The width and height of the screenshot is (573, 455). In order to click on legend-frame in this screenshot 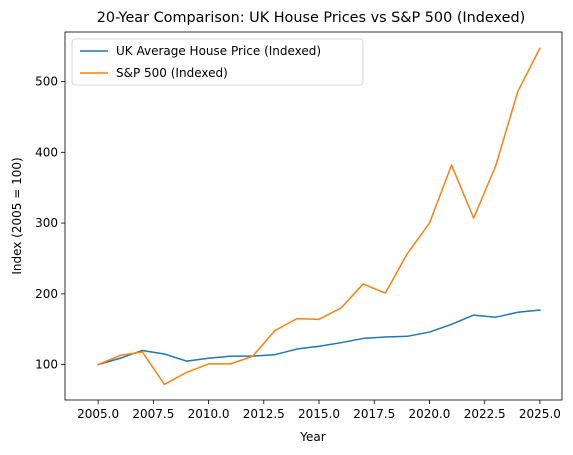, I will do `click(217, 62)`.